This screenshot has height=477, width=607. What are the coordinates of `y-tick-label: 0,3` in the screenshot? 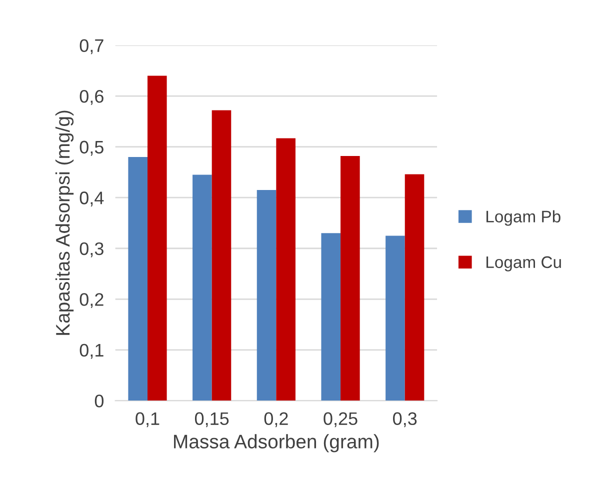 It's located at (92, 250).